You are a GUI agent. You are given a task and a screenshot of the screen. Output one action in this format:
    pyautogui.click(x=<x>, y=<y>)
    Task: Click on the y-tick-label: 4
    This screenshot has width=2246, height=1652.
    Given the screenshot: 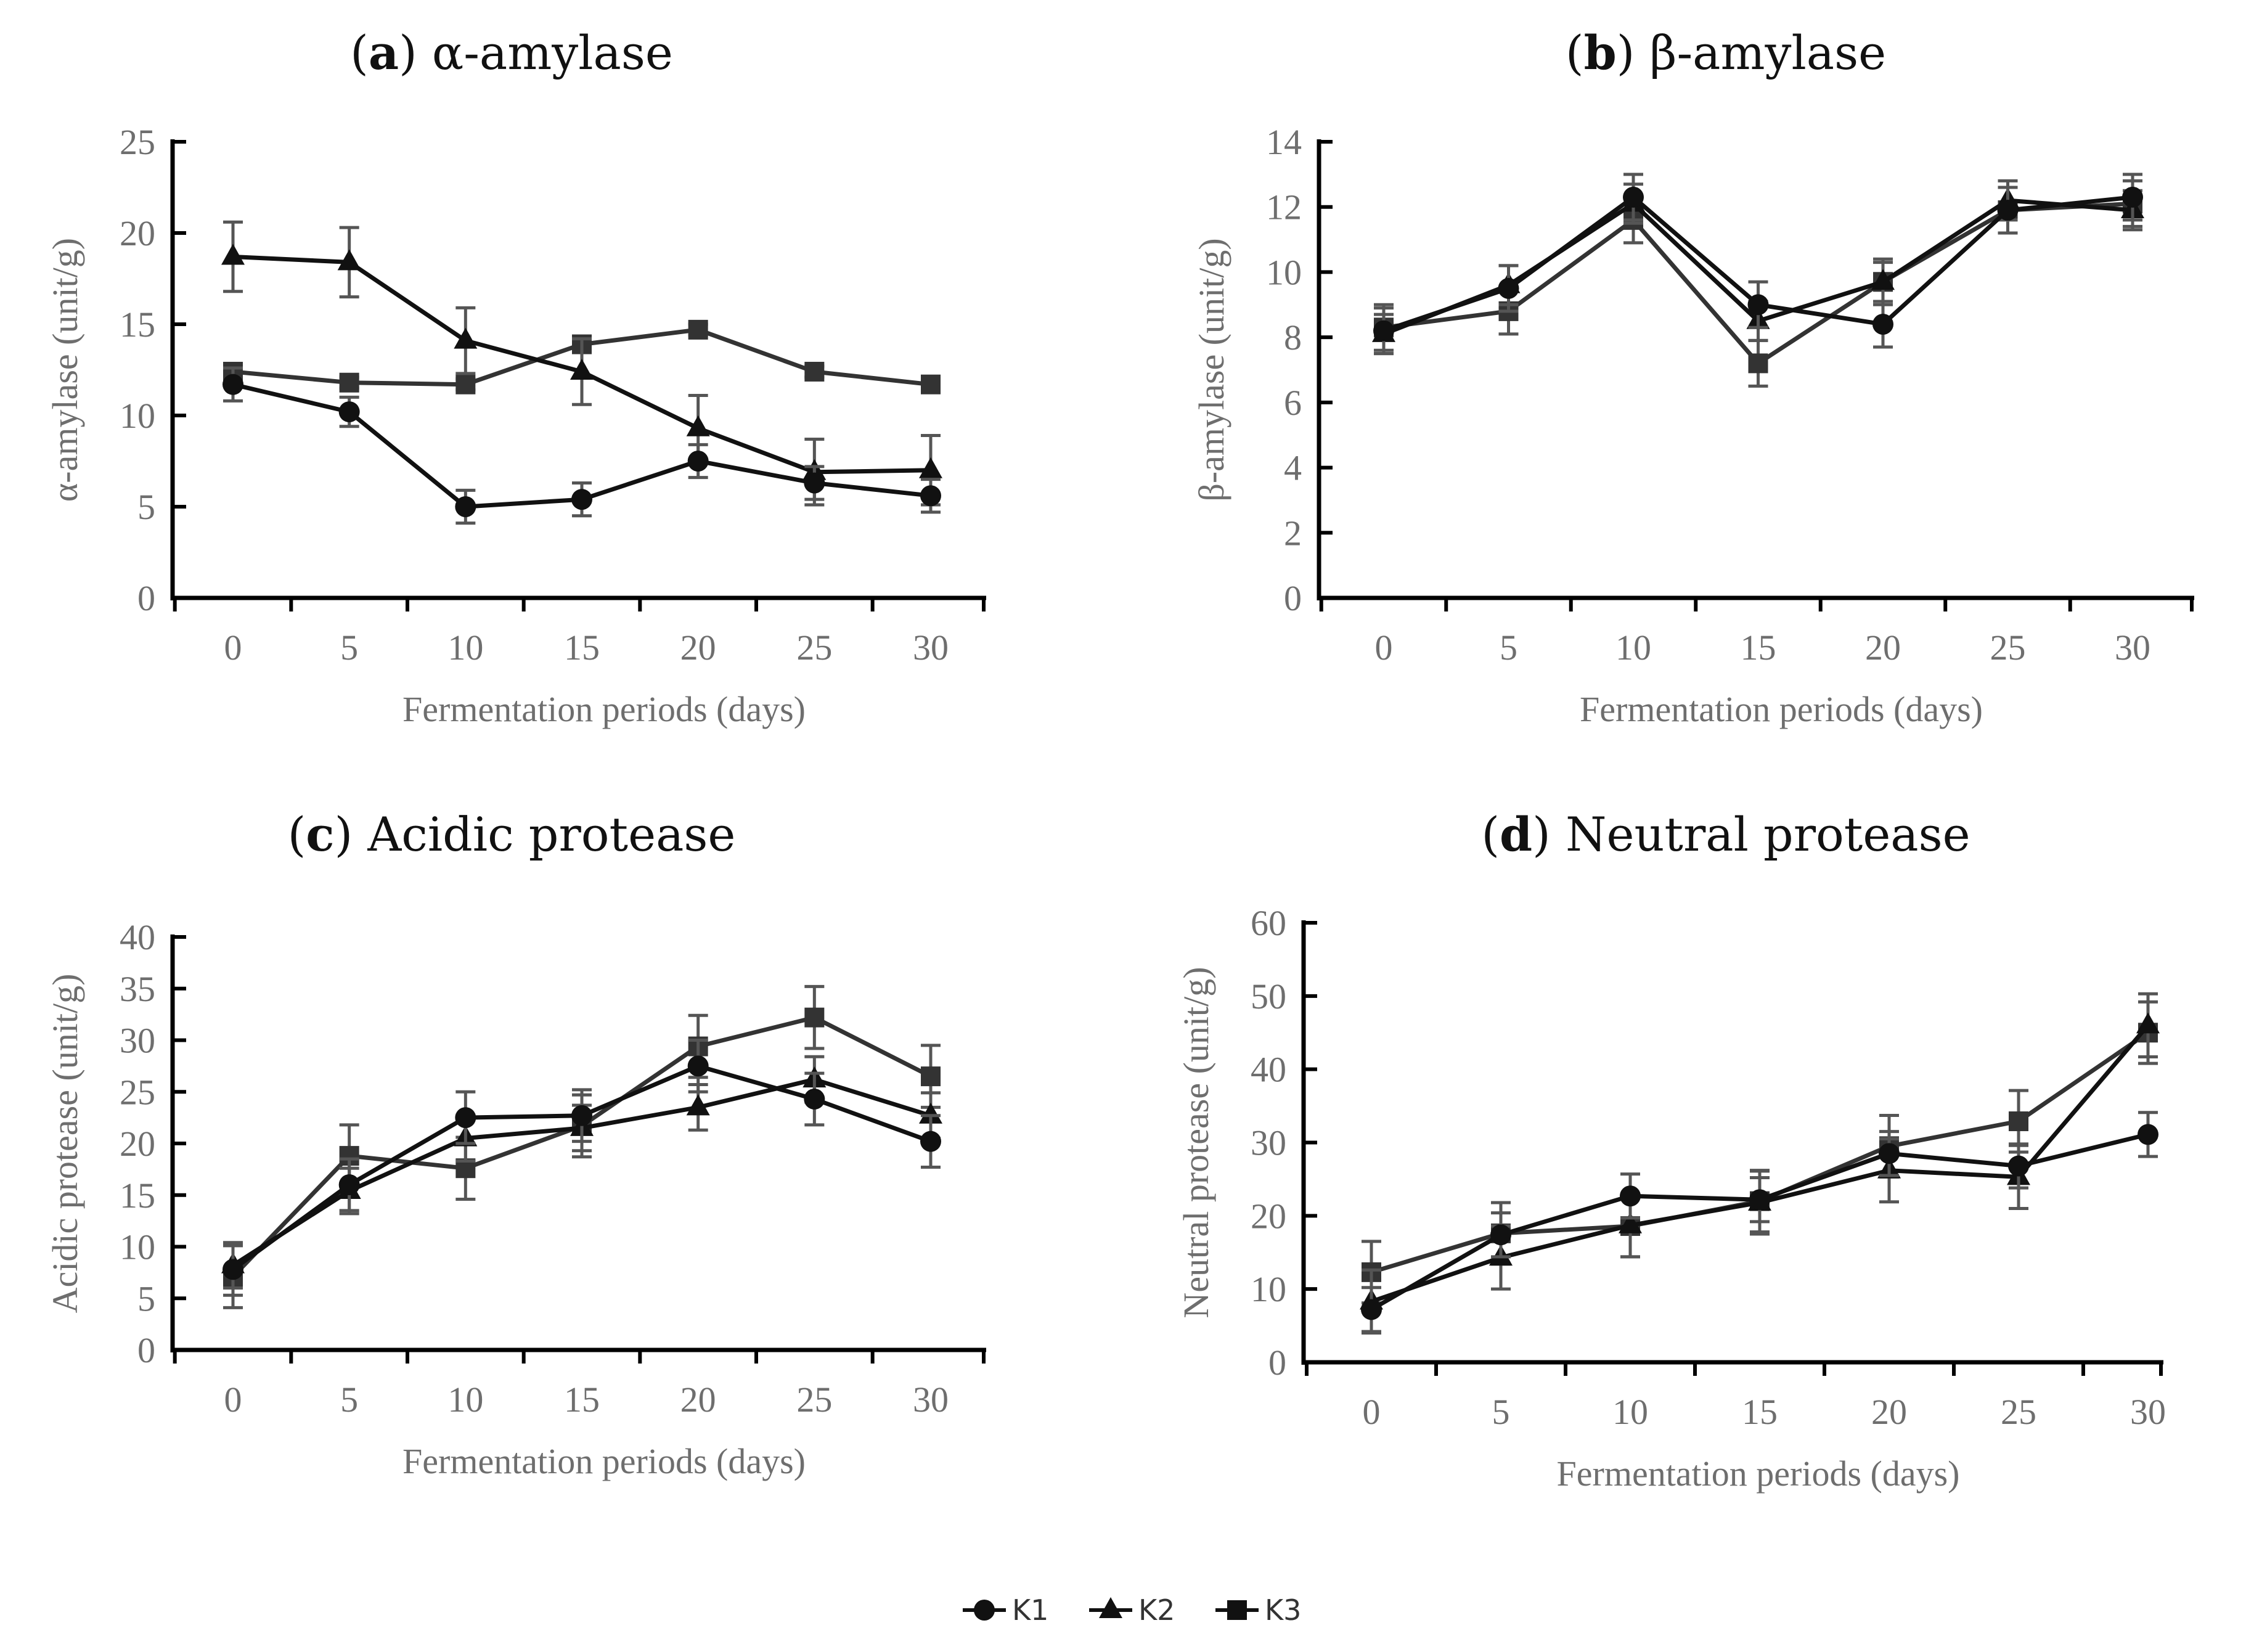 What is the action you would take?
    pyautogui.click(x=1293, y=468)
    